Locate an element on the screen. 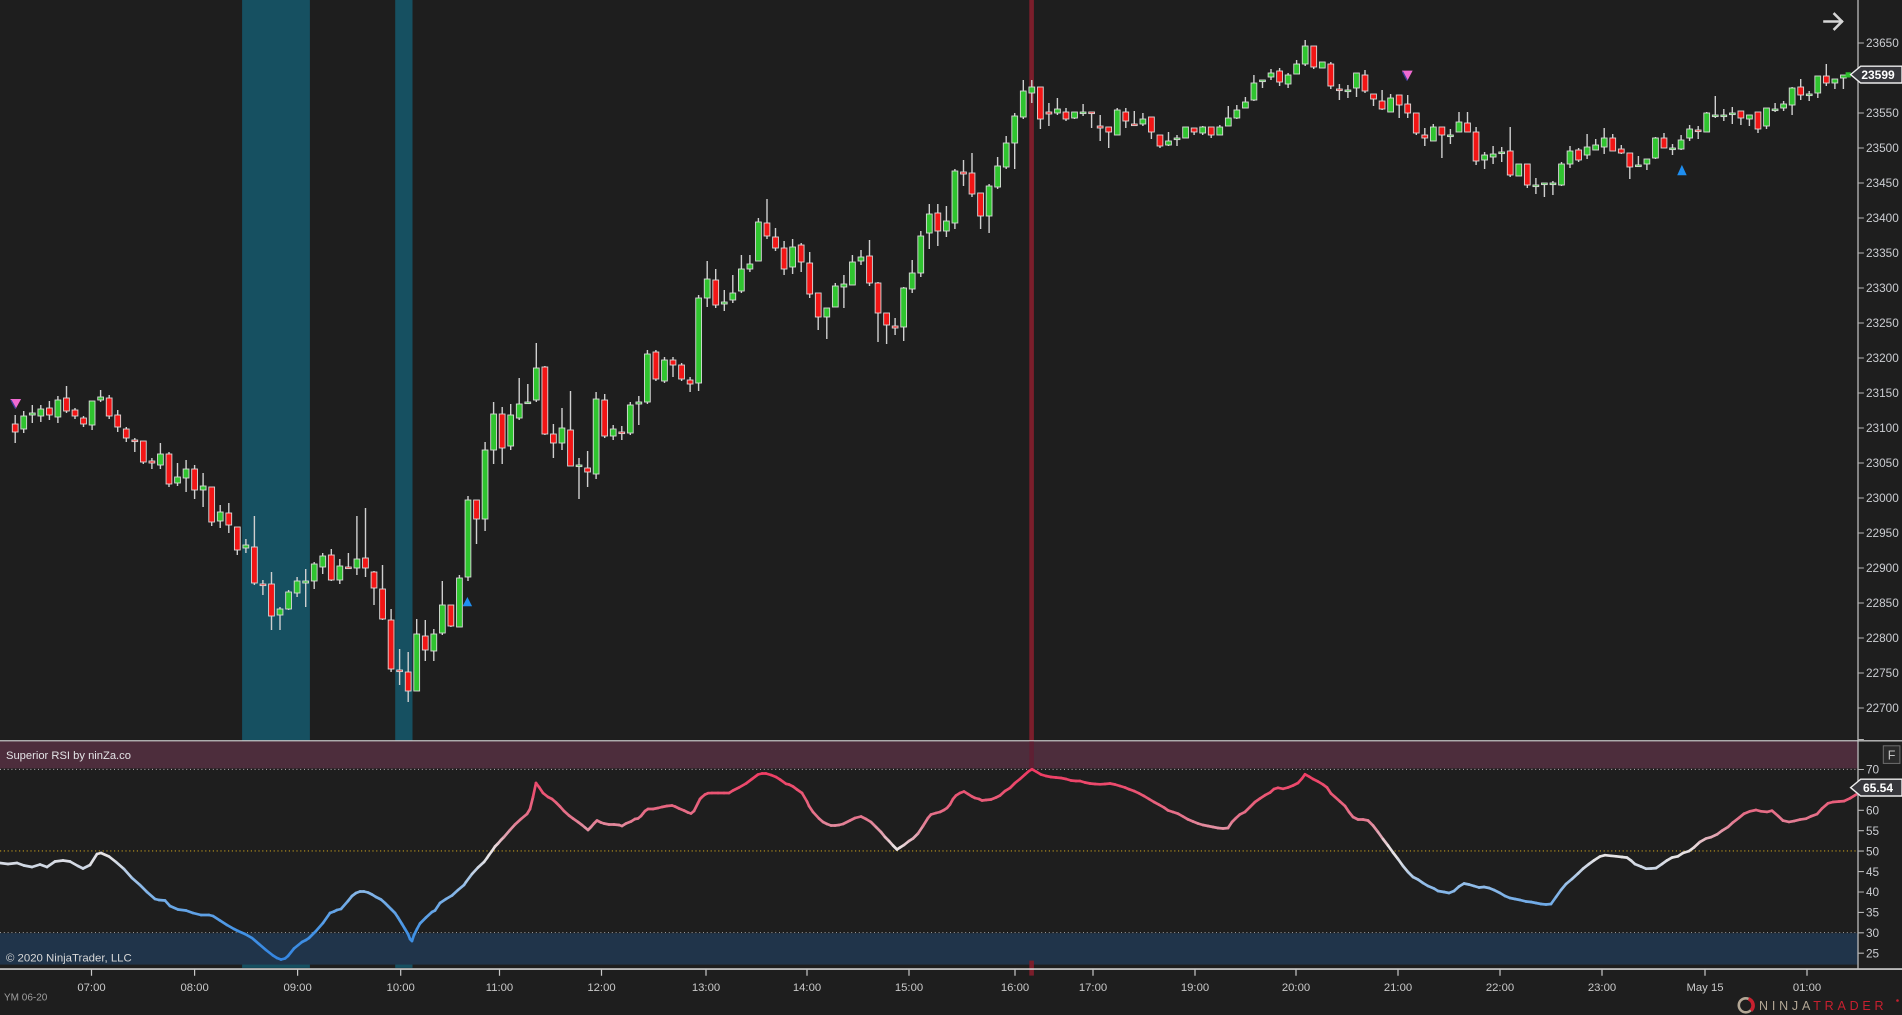  svg-text: 23599 is located at coordinates (1878, 75).